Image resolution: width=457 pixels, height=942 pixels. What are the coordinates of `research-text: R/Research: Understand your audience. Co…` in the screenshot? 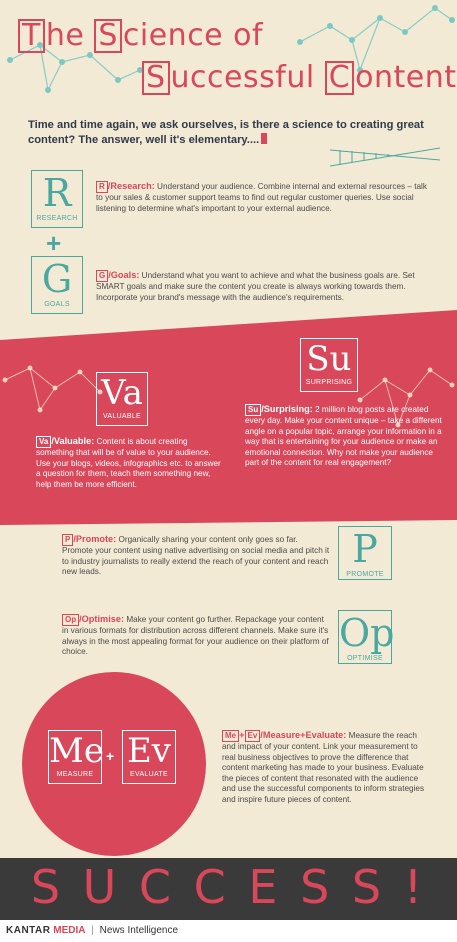 It's located at (266, 197).